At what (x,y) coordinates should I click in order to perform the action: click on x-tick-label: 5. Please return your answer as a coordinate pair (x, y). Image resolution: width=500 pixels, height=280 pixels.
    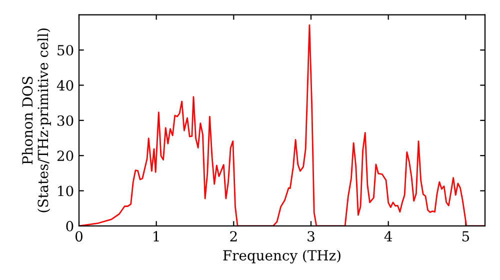
    Looking at the image, I should click on (466, 236).